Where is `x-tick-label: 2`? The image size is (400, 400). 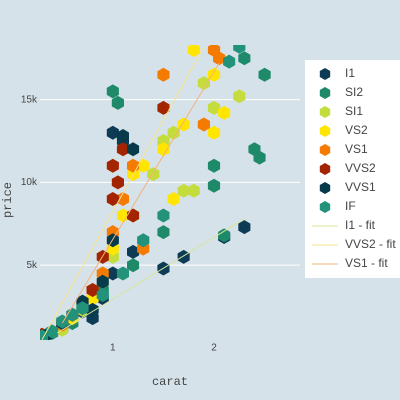 x-tick-label: 2 is located at coordinates (214, 348).